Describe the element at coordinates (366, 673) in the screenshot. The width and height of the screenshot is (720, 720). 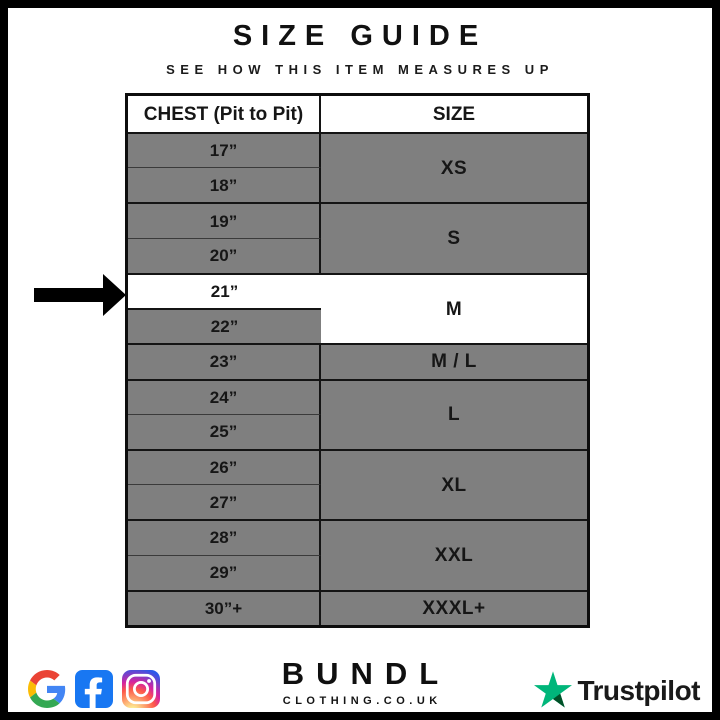
I see `brand-name: BUNDL` at that location.